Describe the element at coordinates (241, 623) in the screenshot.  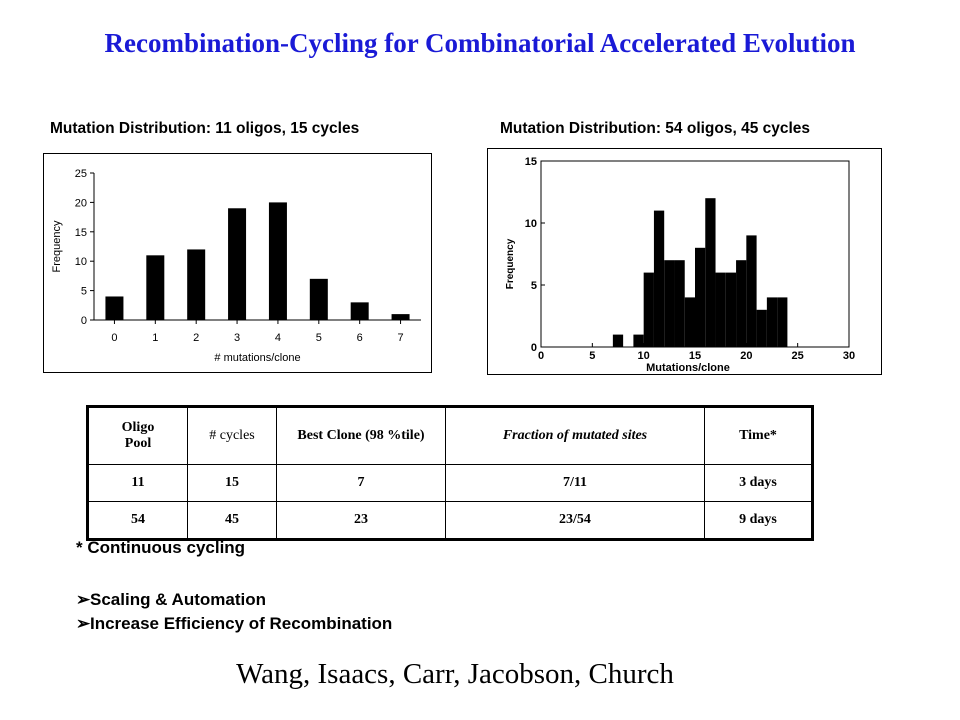
I see `bullet-text: Increase Efficiency of Recombination` at that location.